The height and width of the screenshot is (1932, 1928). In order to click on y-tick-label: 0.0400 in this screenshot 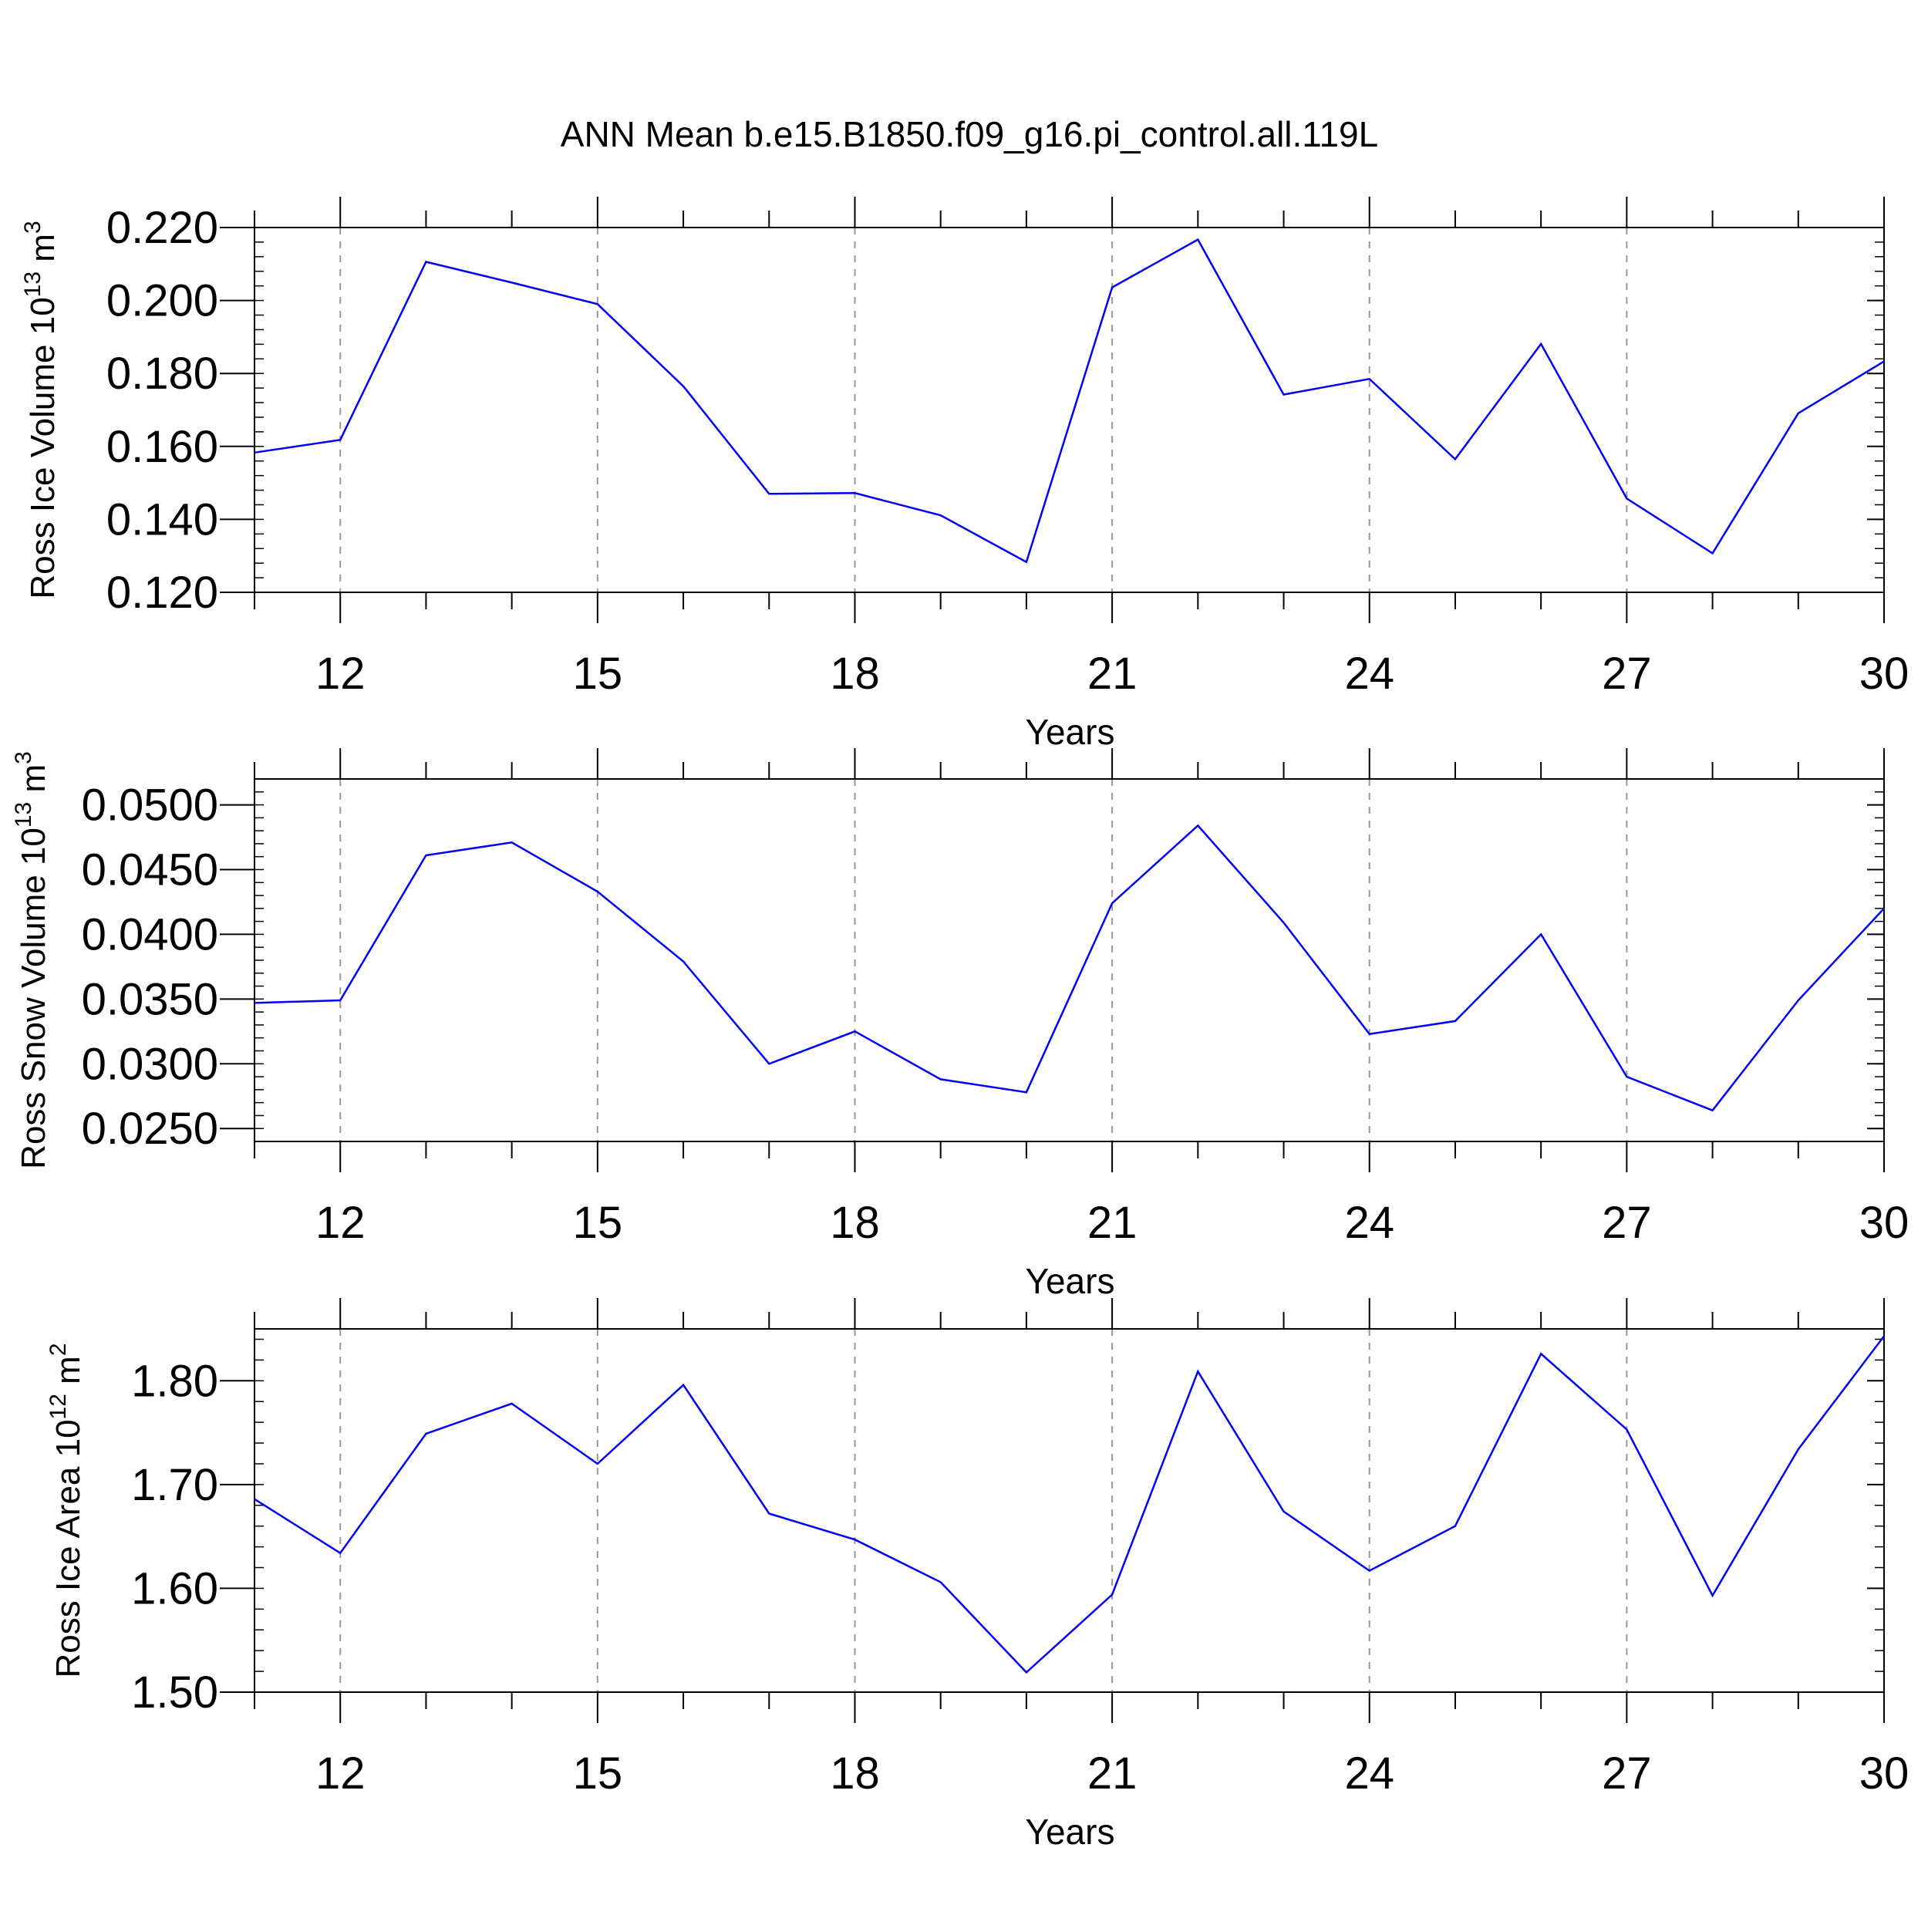, I will do `click(150, 934)`.